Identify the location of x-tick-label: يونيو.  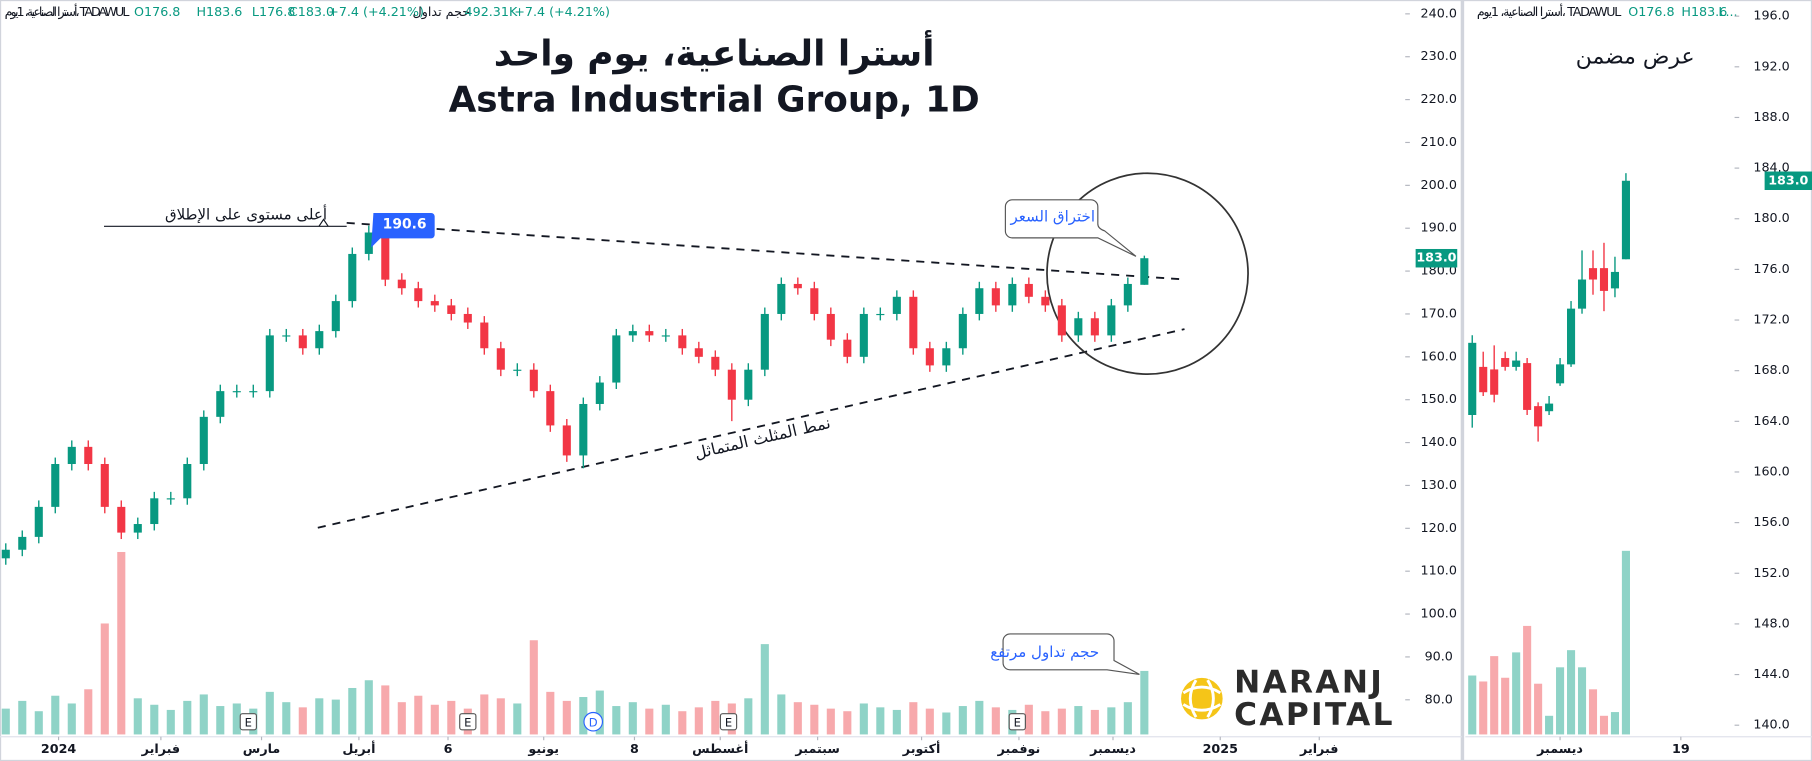
(543, 748).